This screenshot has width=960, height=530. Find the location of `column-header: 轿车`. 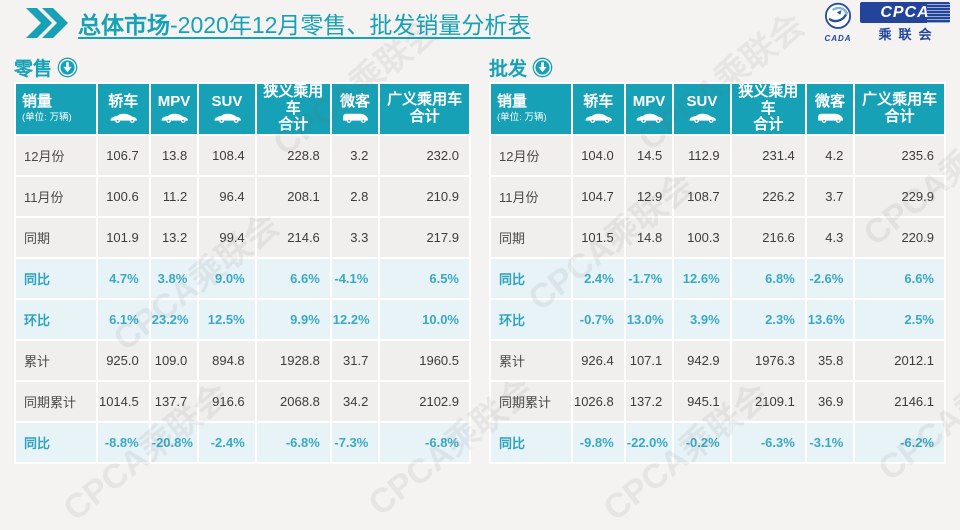

column-header: 轿车 is located at coordinates (123, 109).